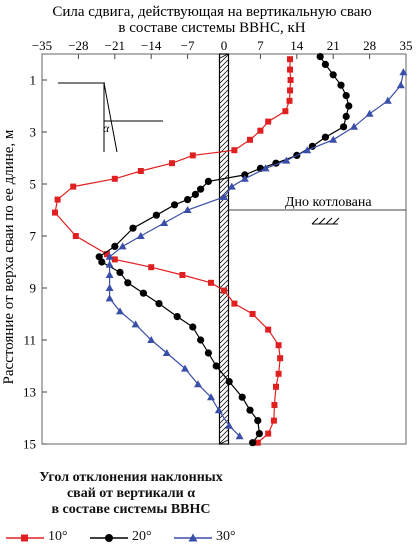  What do you see at coordinates (333, 45) in the screenshot?
I see `x-tick-label: 21` at bounding box center [333, 45].